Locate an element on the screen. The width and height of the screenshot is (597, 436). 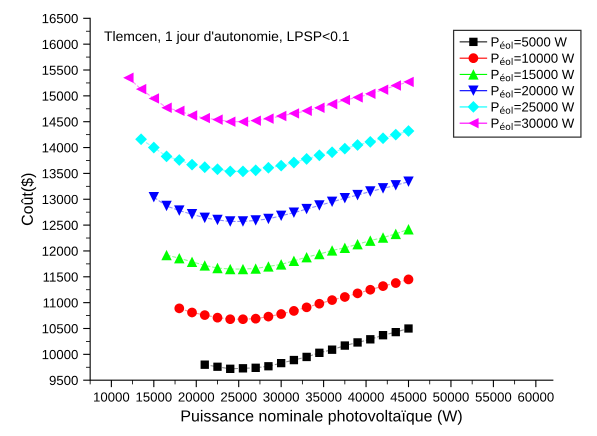
y-tick-label: 16000 is located at coordinates (60, 45).